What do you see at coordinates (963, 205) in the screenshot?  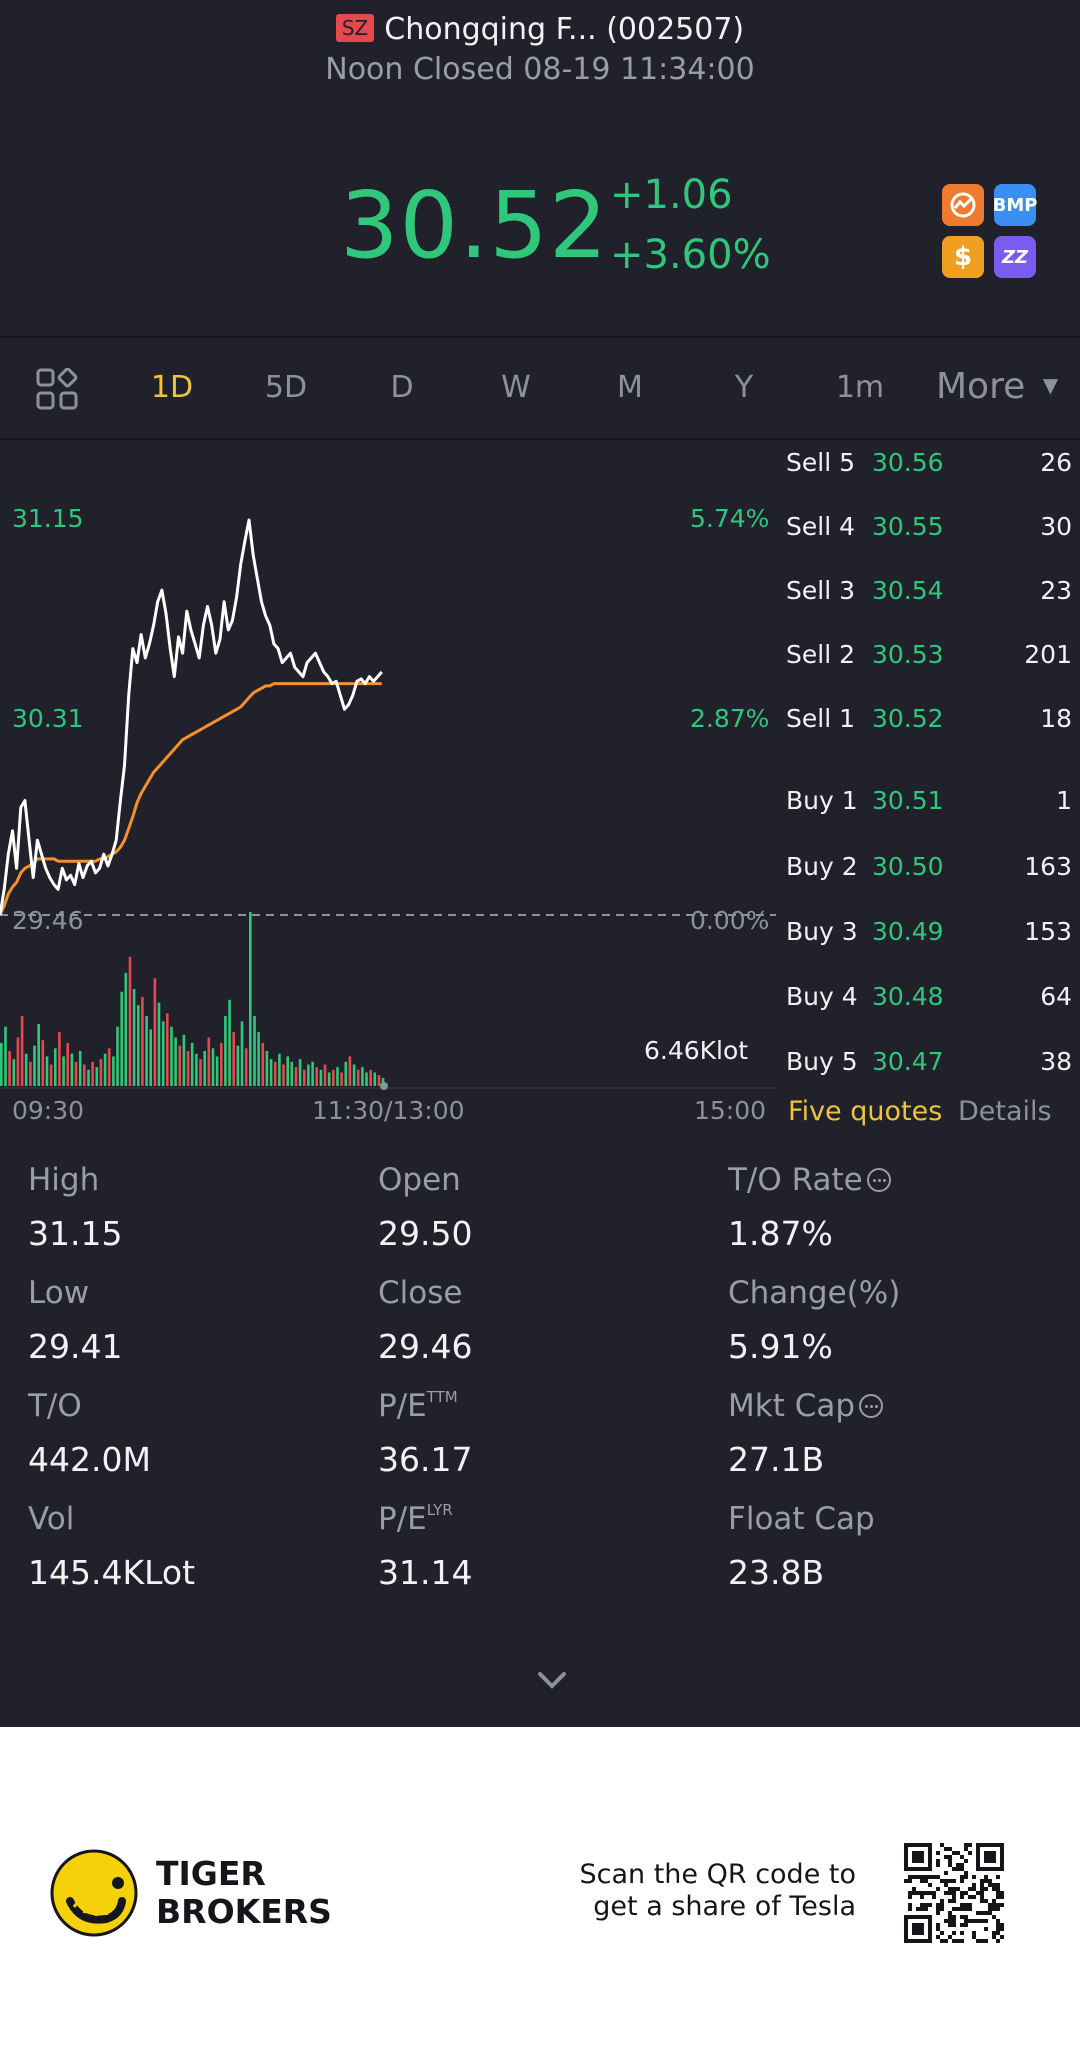 I see `trend-badge-icon` at bounding box center [963, 205].